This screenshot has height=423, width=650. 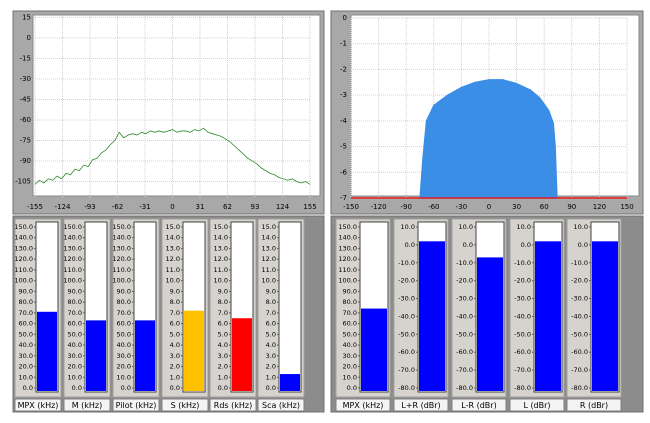 I want to click on meter-label: MPX (kHz), so click(x=38, y=405).